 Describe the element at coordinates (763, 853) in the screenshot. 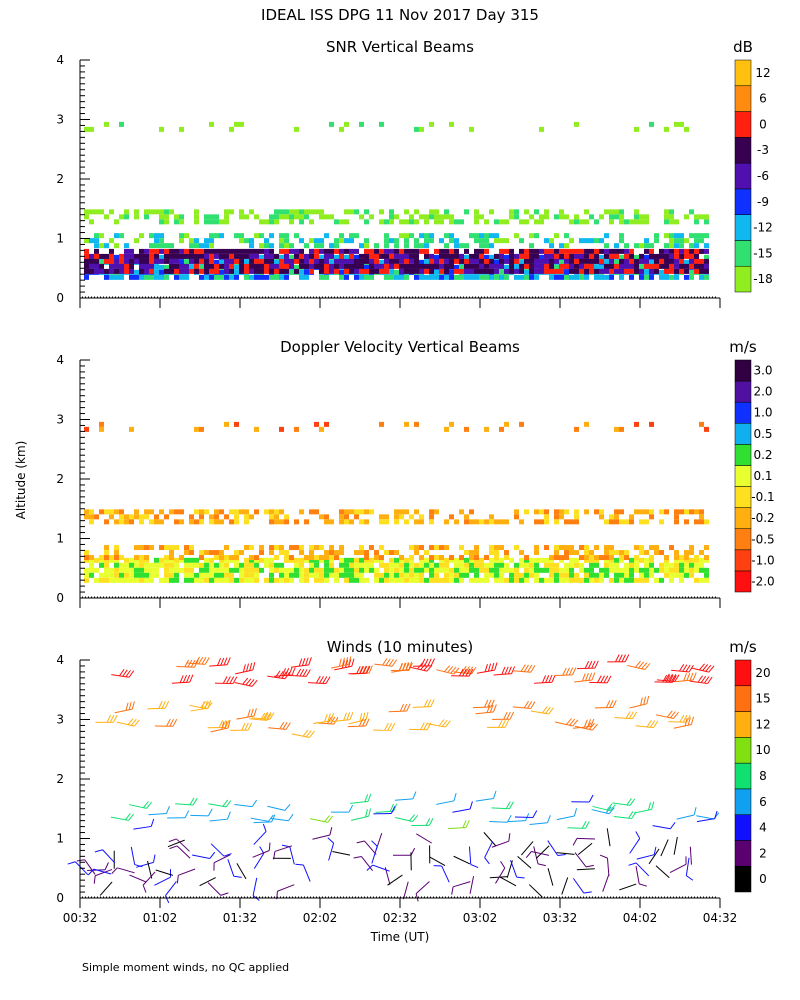

I see `colorbar-label: 2` at that location.